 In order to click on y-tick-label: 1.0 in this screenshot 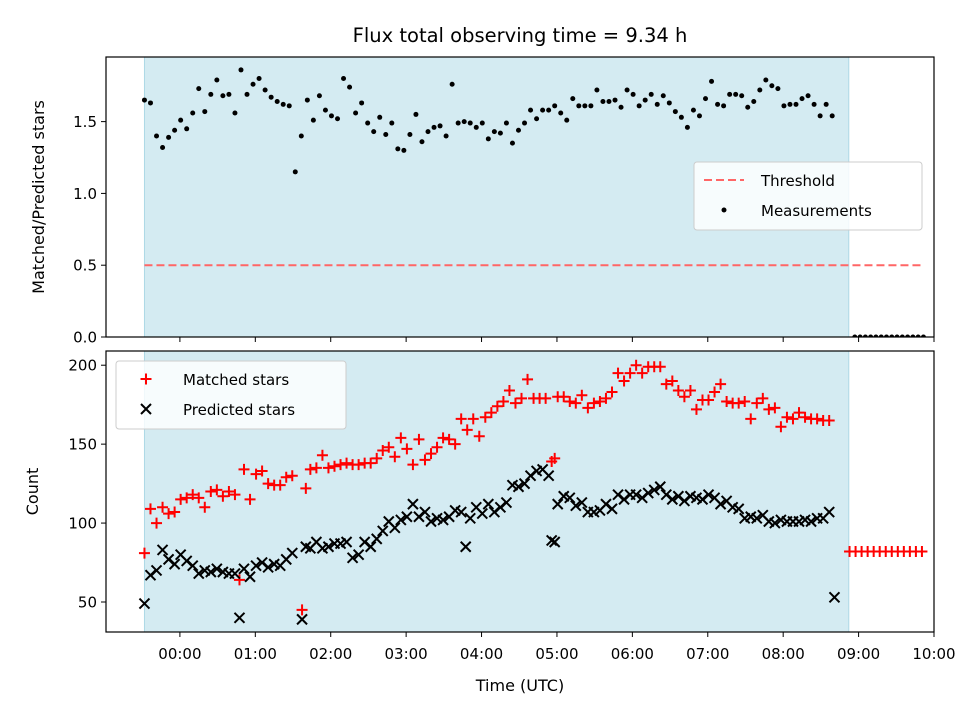, I will do `click(85, 194)`.